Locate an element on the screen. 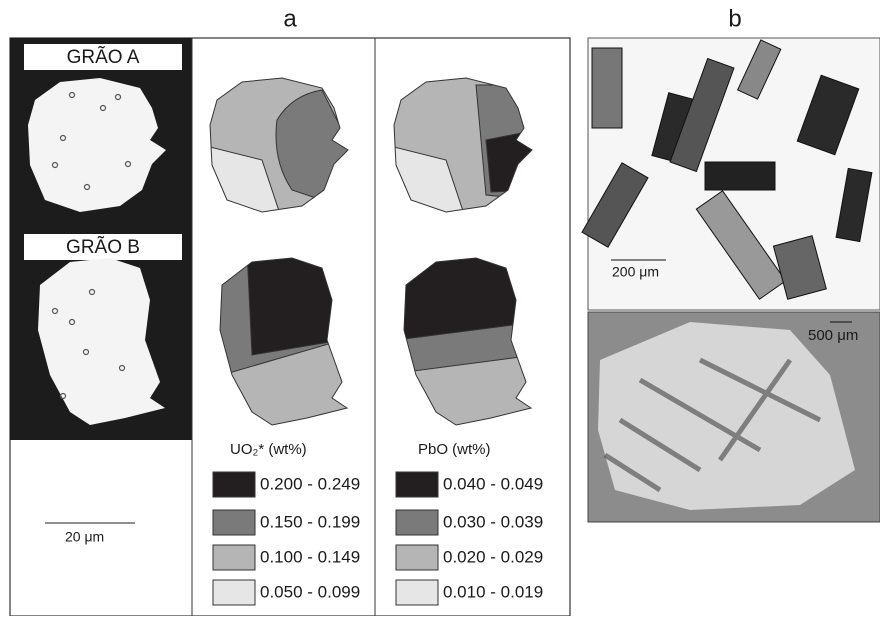  legend-item: 0.100 - 0.149 is located at coordinates (310, 556).